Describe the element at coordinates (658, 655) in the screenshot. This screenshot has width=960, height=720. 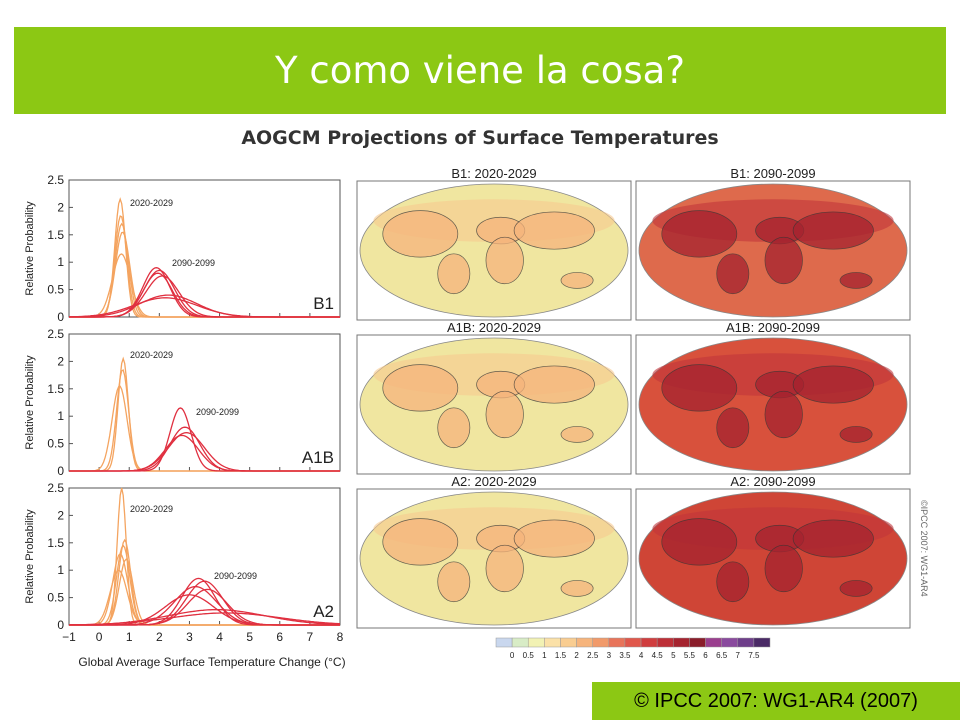
I see `colorbar-tick: 4.5` at that location.